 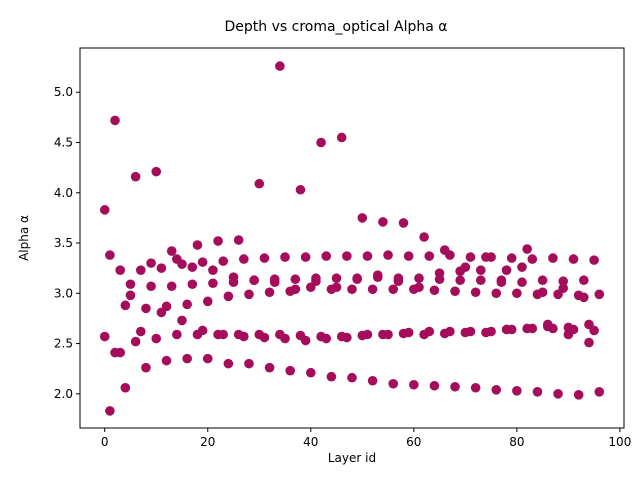 I want to click on y-tick-label: 3.5, so click(x=63, y=243).